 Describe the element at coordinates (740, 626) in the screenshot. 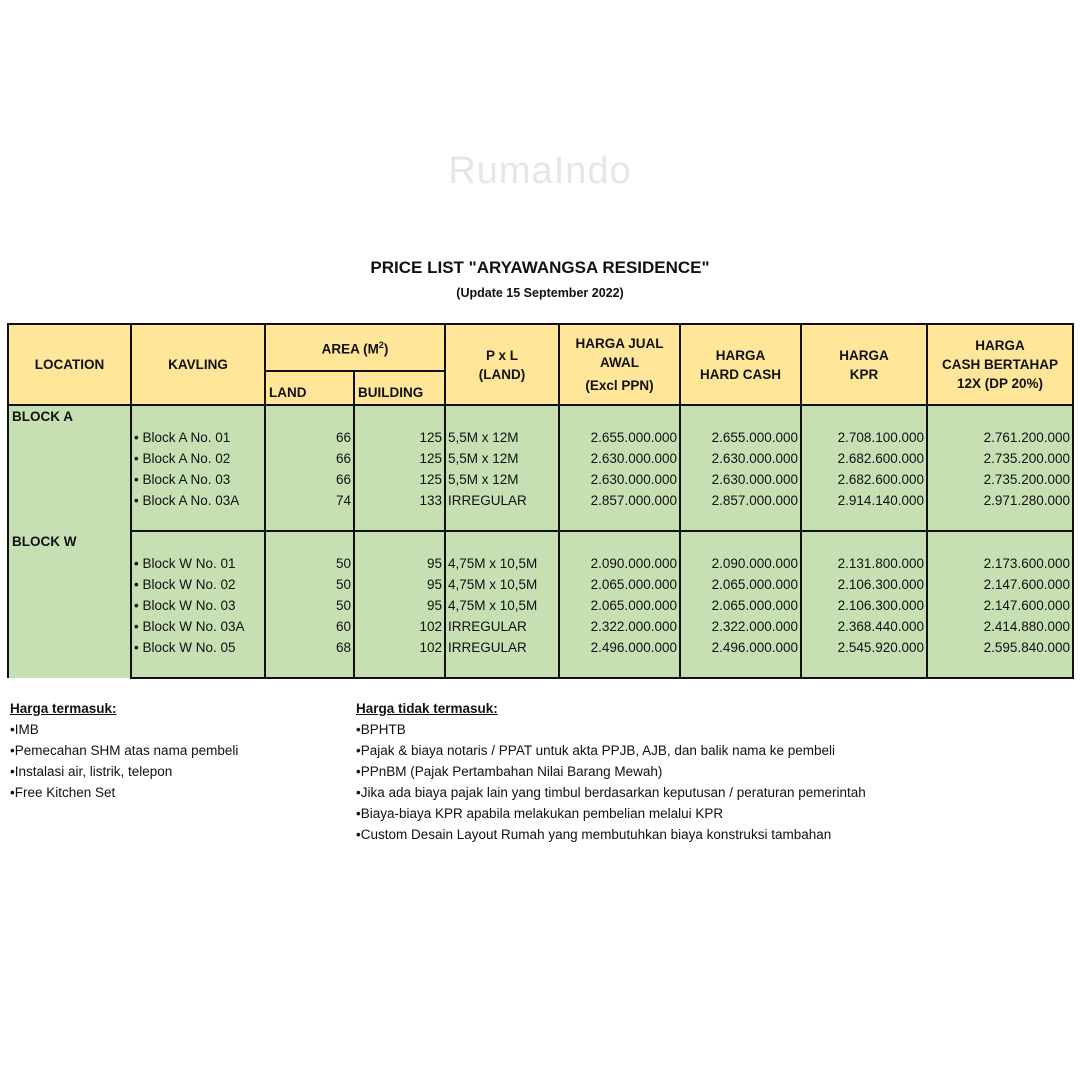

I see `hard-cash-cell: 2.322.000.000` at that location.